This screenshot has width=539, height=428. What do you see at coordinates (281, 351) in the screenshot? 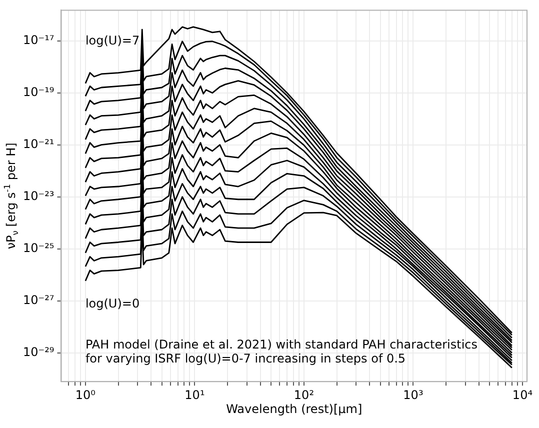
I see `annotation: PAH model (Draine et al. 2021) with standard PAH characteristics for varying ISRF log(U)=0-7 increasing in steps of 0.5` at bounding box center [281, 351].